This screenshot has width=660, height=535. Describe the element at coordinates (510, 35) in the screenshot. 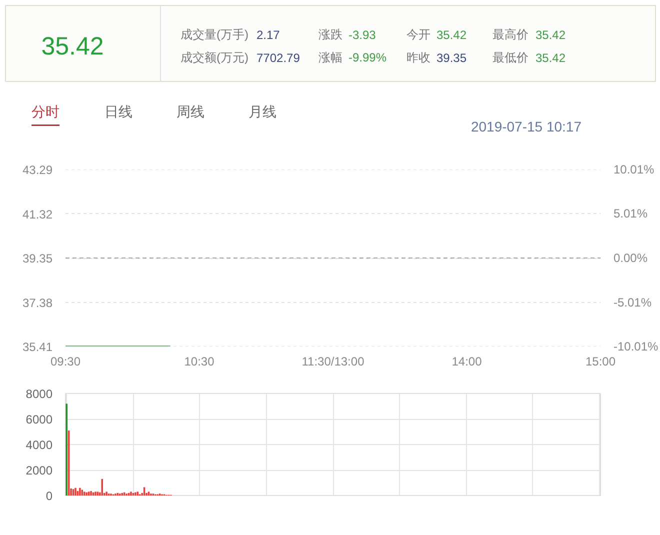

I see `category-label: 最高价` at that location.